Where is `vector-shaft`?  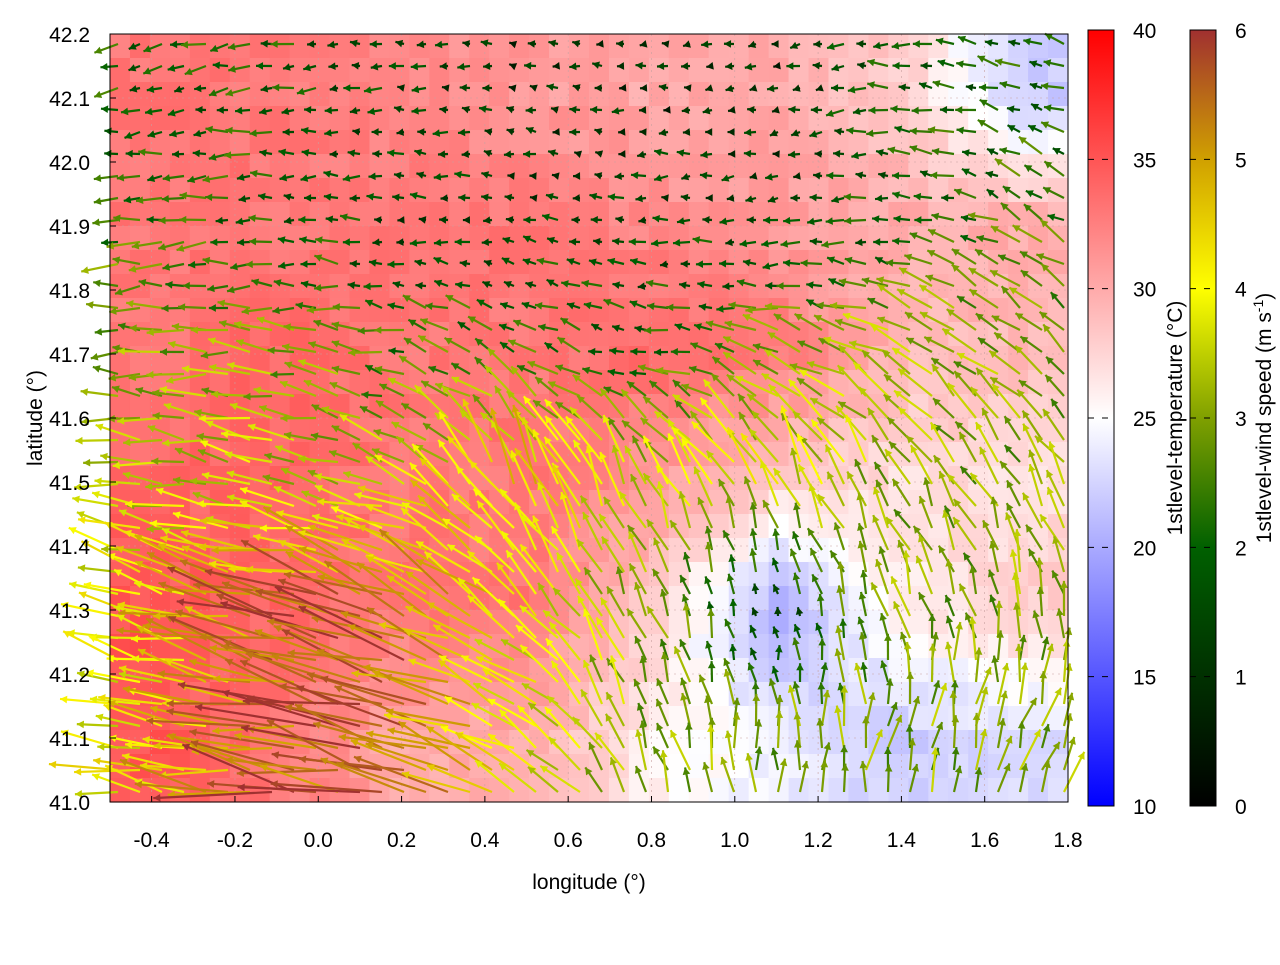 vector-shaft is located at coordinates (224, 418).